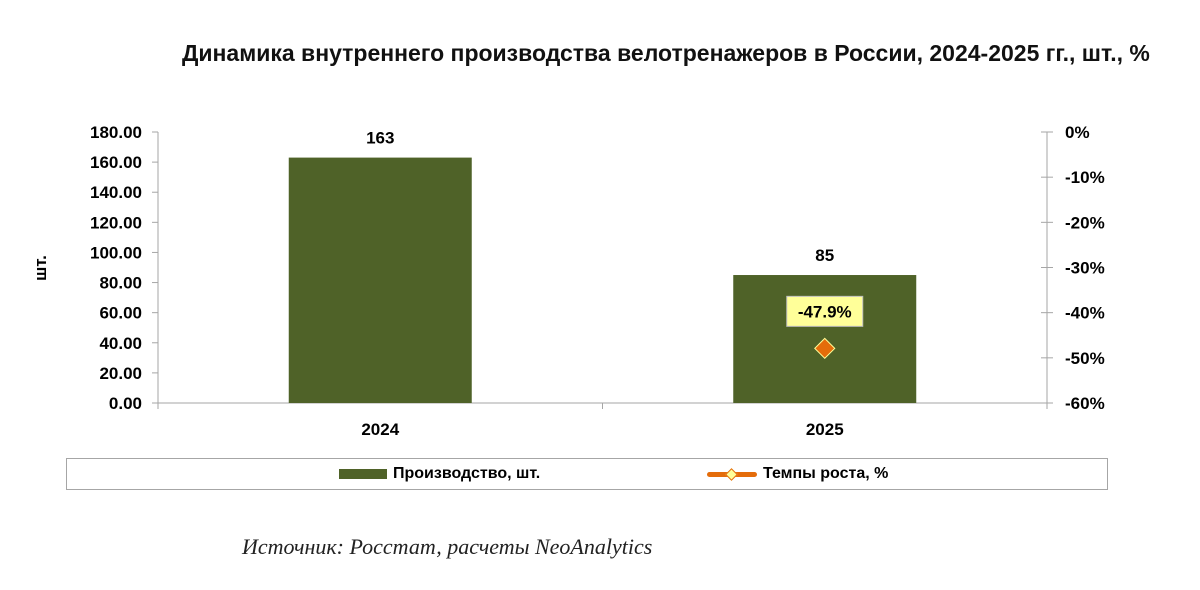  Describe the element at coordinates (120, 313) in the screenshot. I see `y-tick-label: 60.00` at that location.